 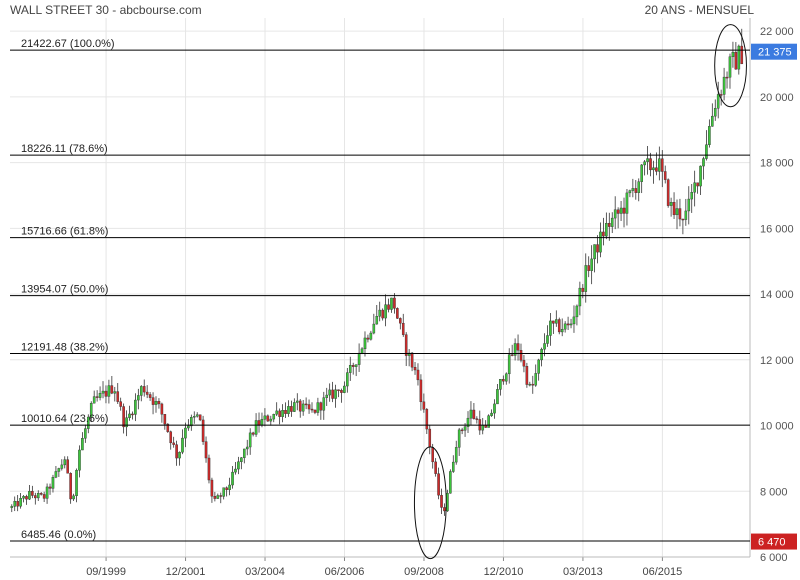 I want to click on y-tick-label: 20 000, so click(x=777, y=98).